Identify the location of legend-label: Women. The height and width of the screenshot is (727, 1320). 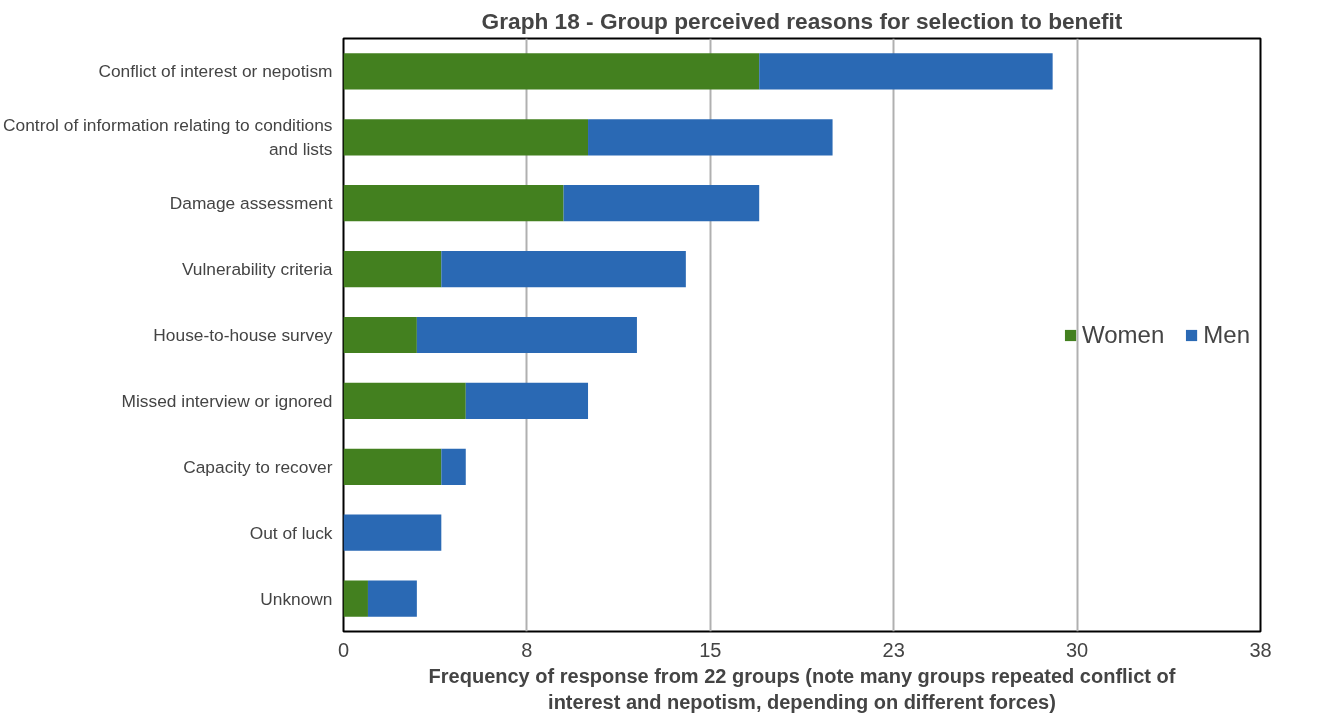
(1123, 334).